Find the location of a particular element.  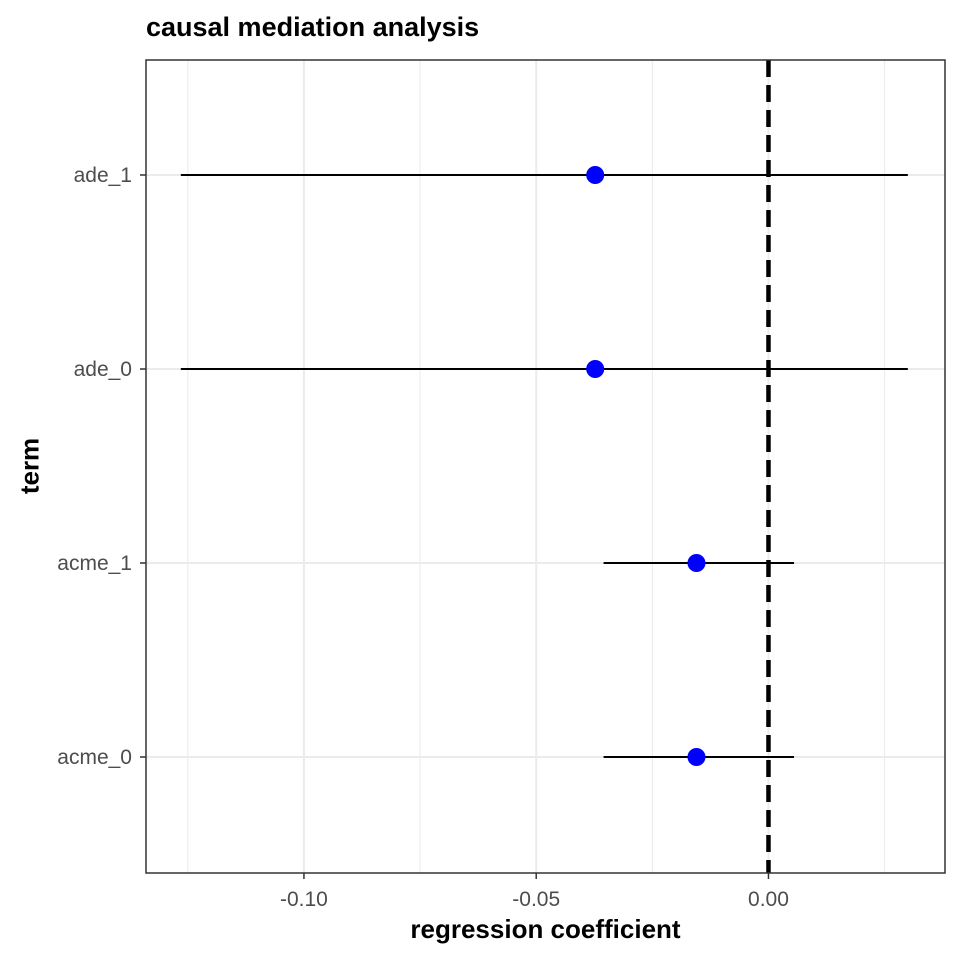

x-tick-label: -0.05 is located at coordinates (536, 899).